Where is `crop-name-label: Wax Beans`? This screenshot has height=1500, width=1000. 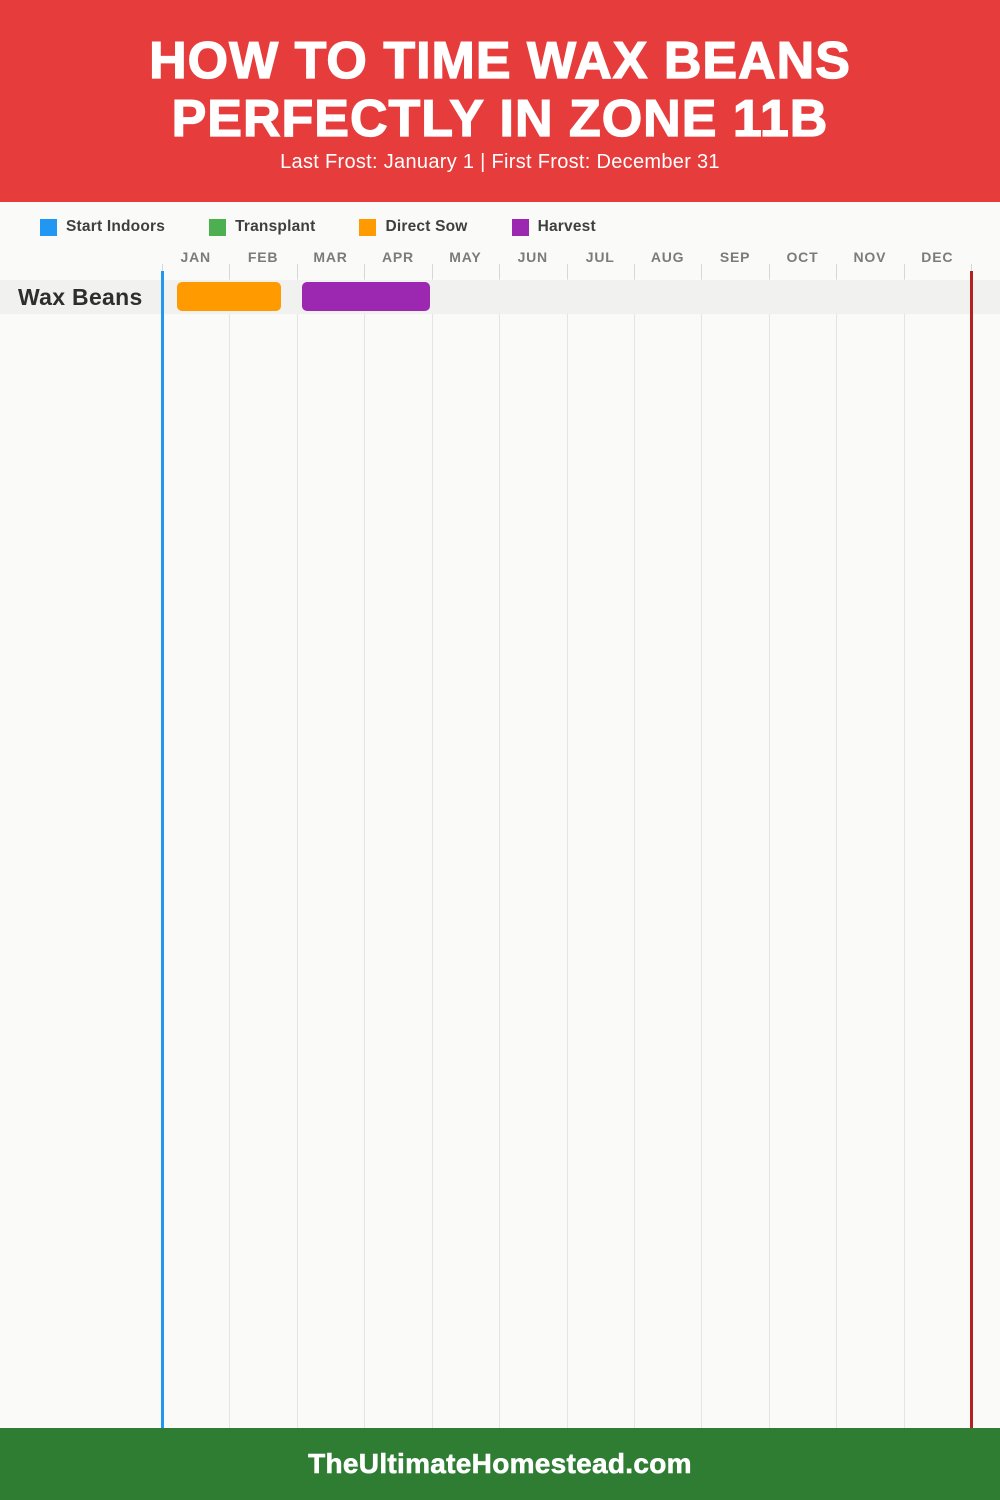
crop-name-label: Wax Beans is located at coordinates (80, 297).